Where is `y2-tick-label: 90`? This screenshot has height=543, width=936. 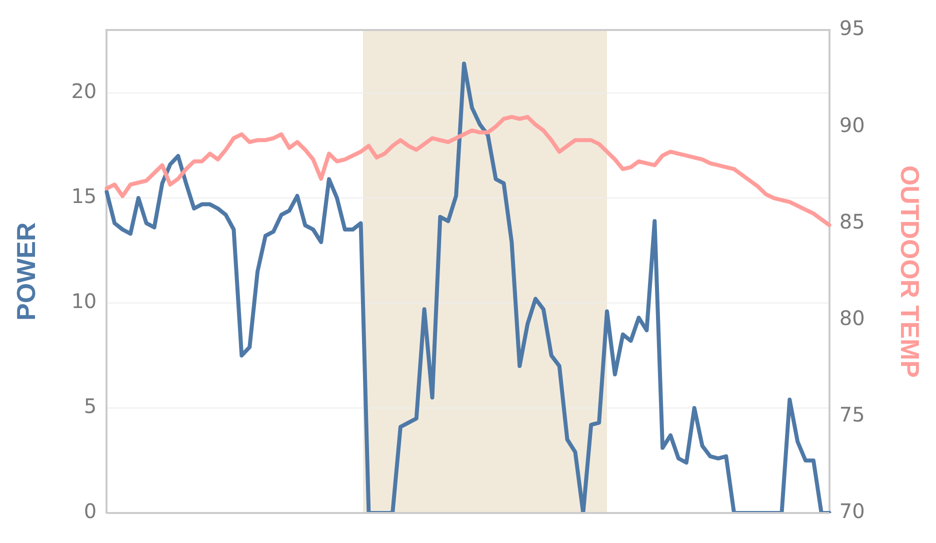
y2-tick-label: 90 is located at coordinates (852, 124).